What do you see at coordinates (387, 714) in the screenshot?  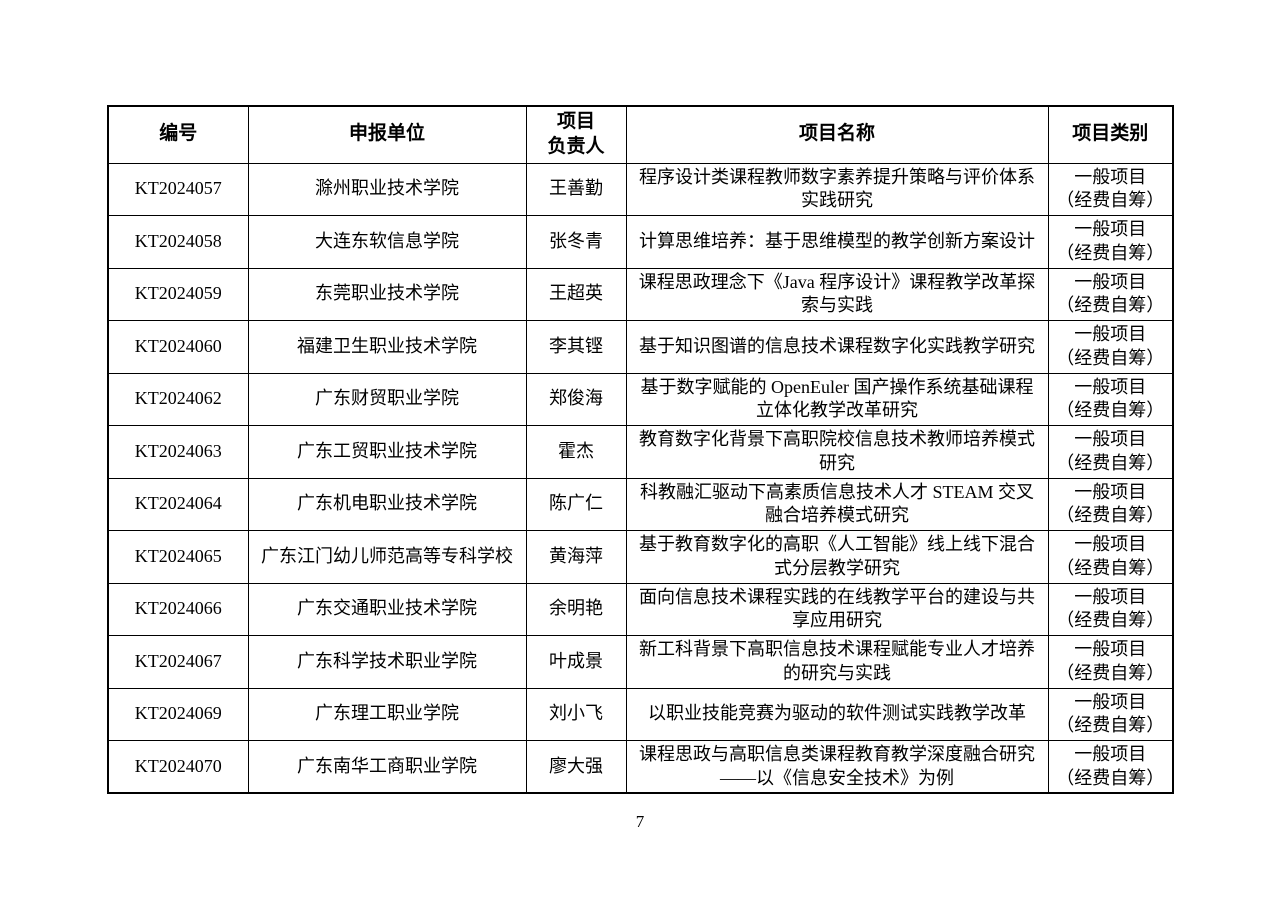 I see `cell-org: 广东理工职业学院` at bounding box center [387, 714].